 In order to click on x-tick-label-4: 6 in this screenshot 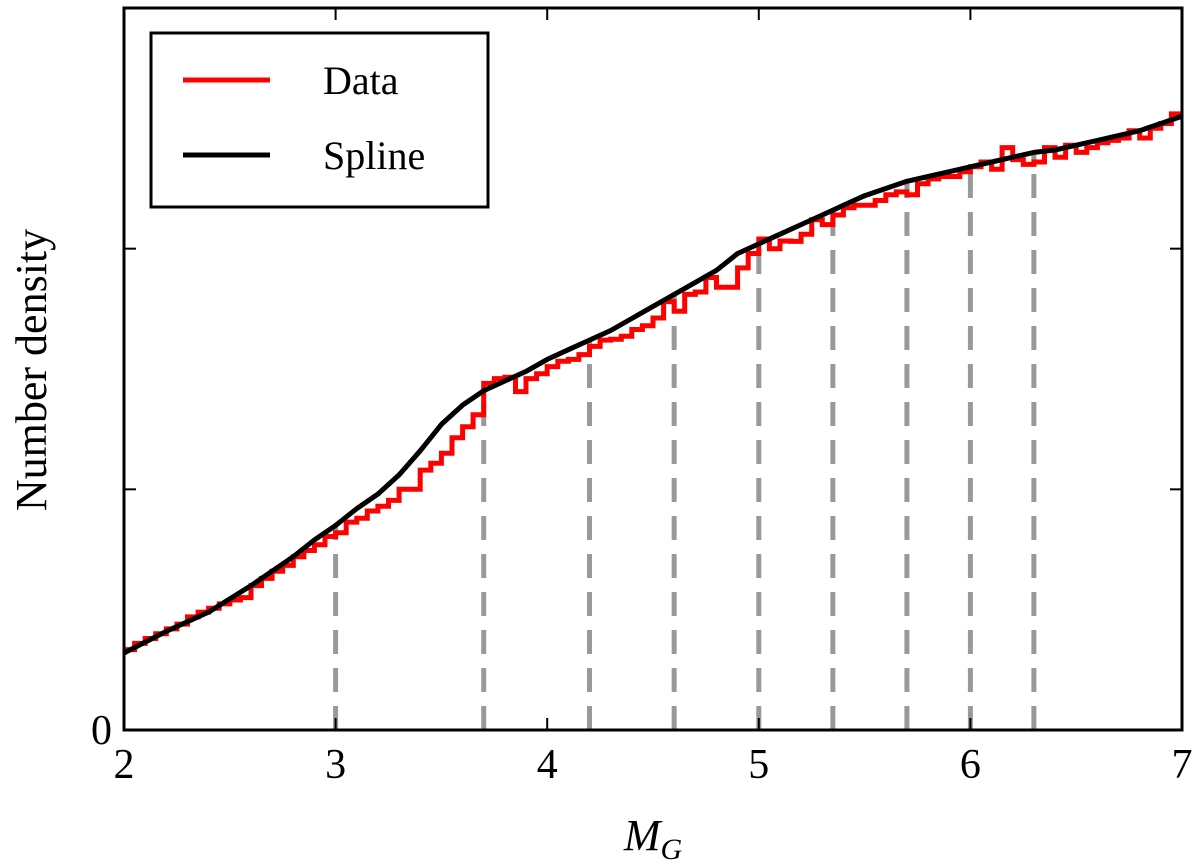, I will do `click(970, 765)`.